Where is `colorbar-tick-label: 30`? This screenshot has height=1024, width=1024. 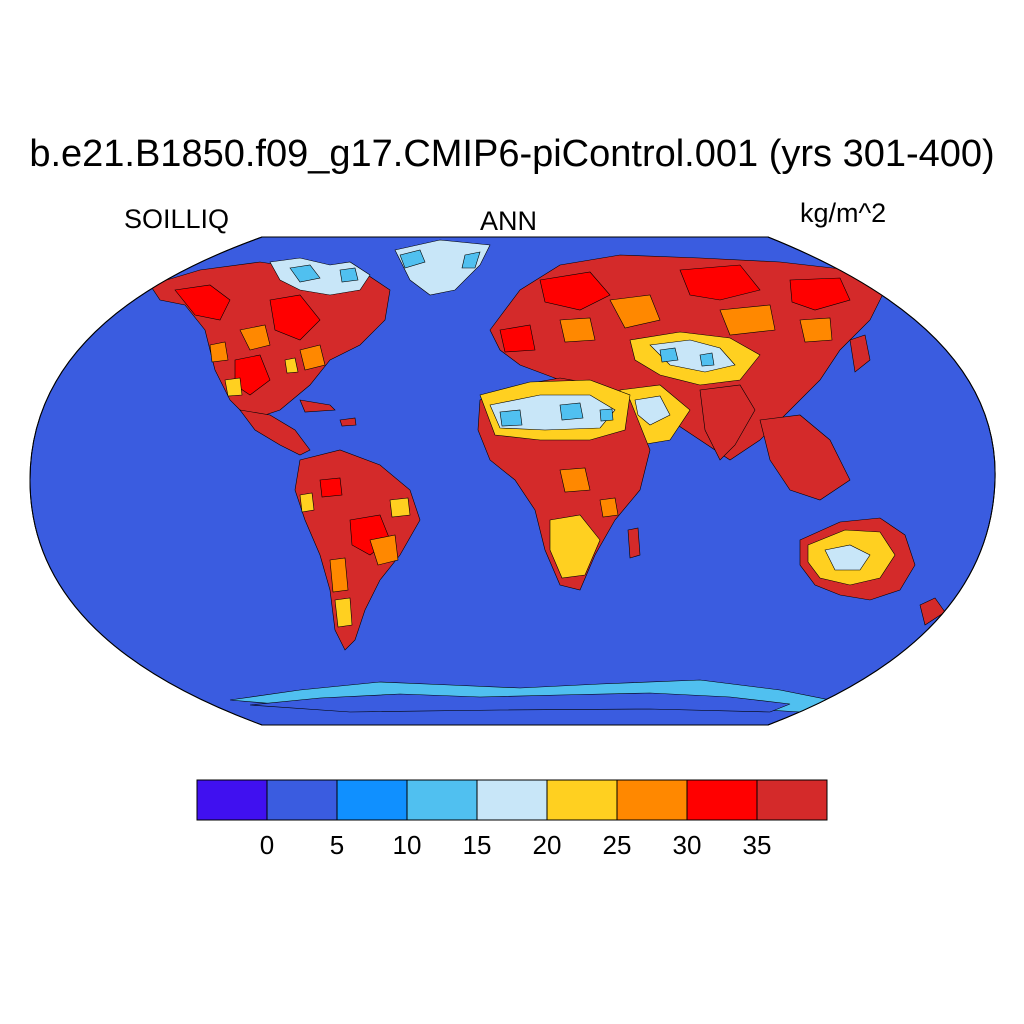 colorbar-tick-label: 30 is located at coordinates (687, 845).